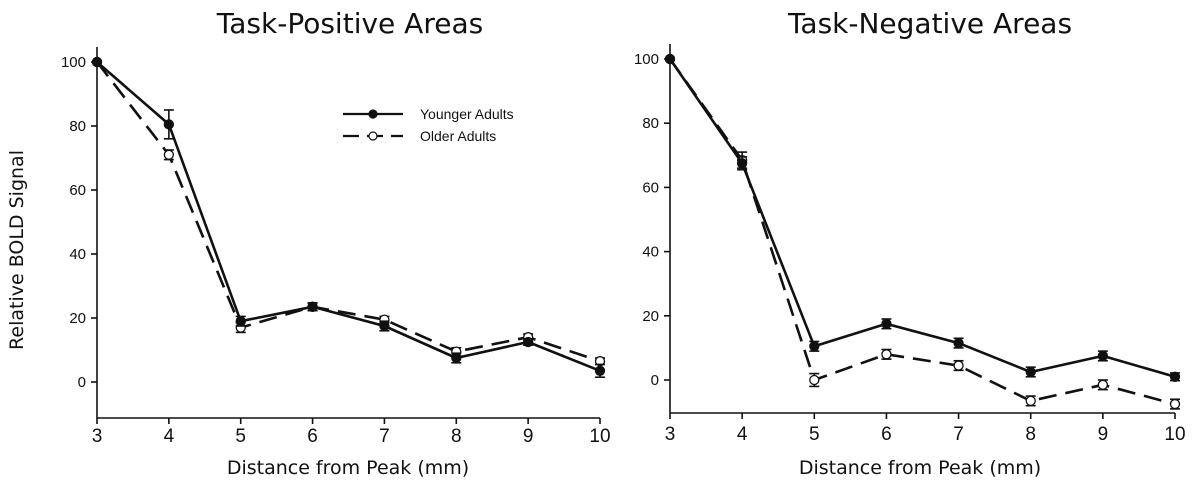  What do you see at coordinates (929, 23) in the screenshot?
I see `panel-title: Task-Negative Areas` at bounding box center [929, 23].